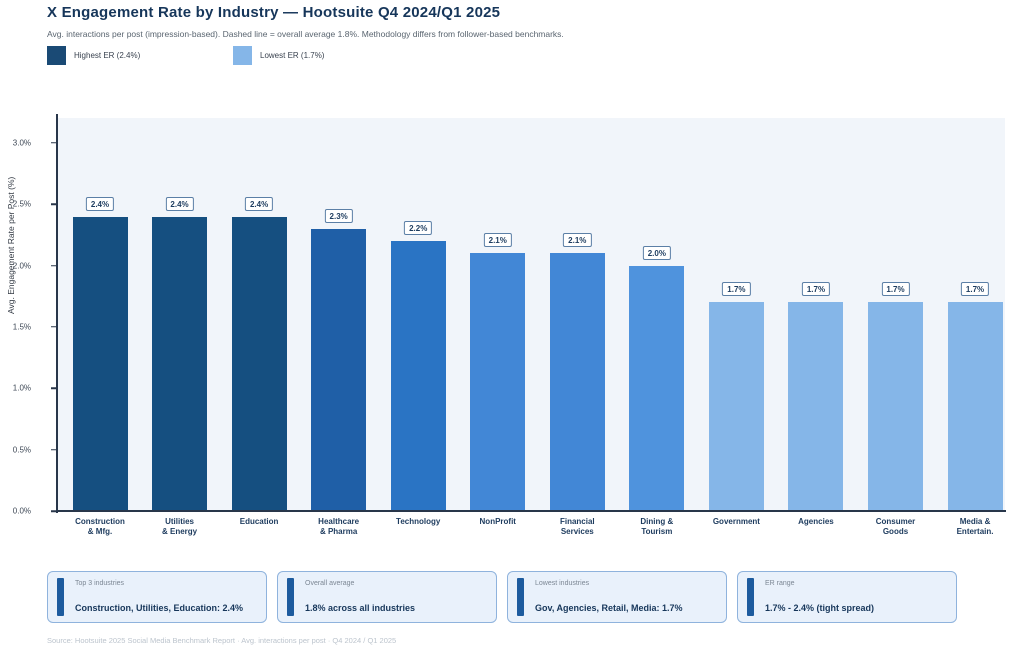  I want to click on y-axis-spine, so click(57, 313).